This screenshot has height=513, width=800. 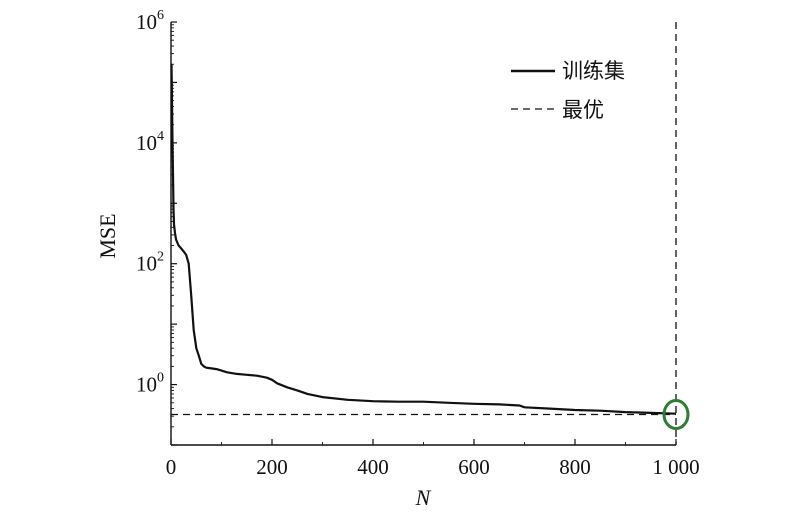 I want to click on x-tick-label: 200, so click(x=272, y=467).